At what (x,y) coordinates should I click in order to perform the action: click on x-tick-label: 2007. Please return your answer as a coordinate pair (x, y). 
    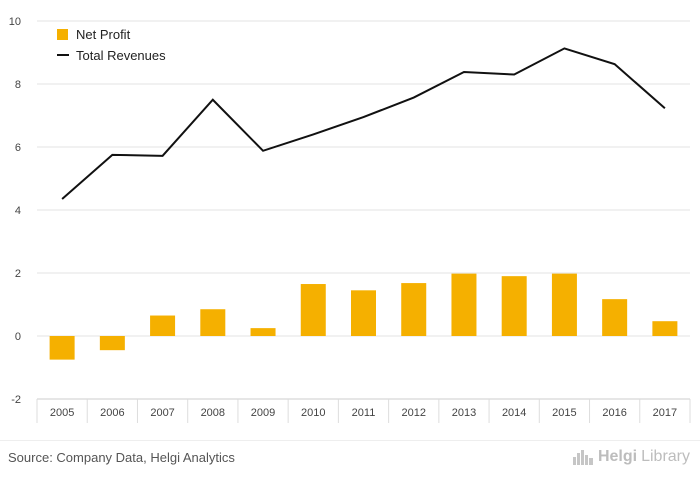
    Looking at the image, I should click on (162, 413).